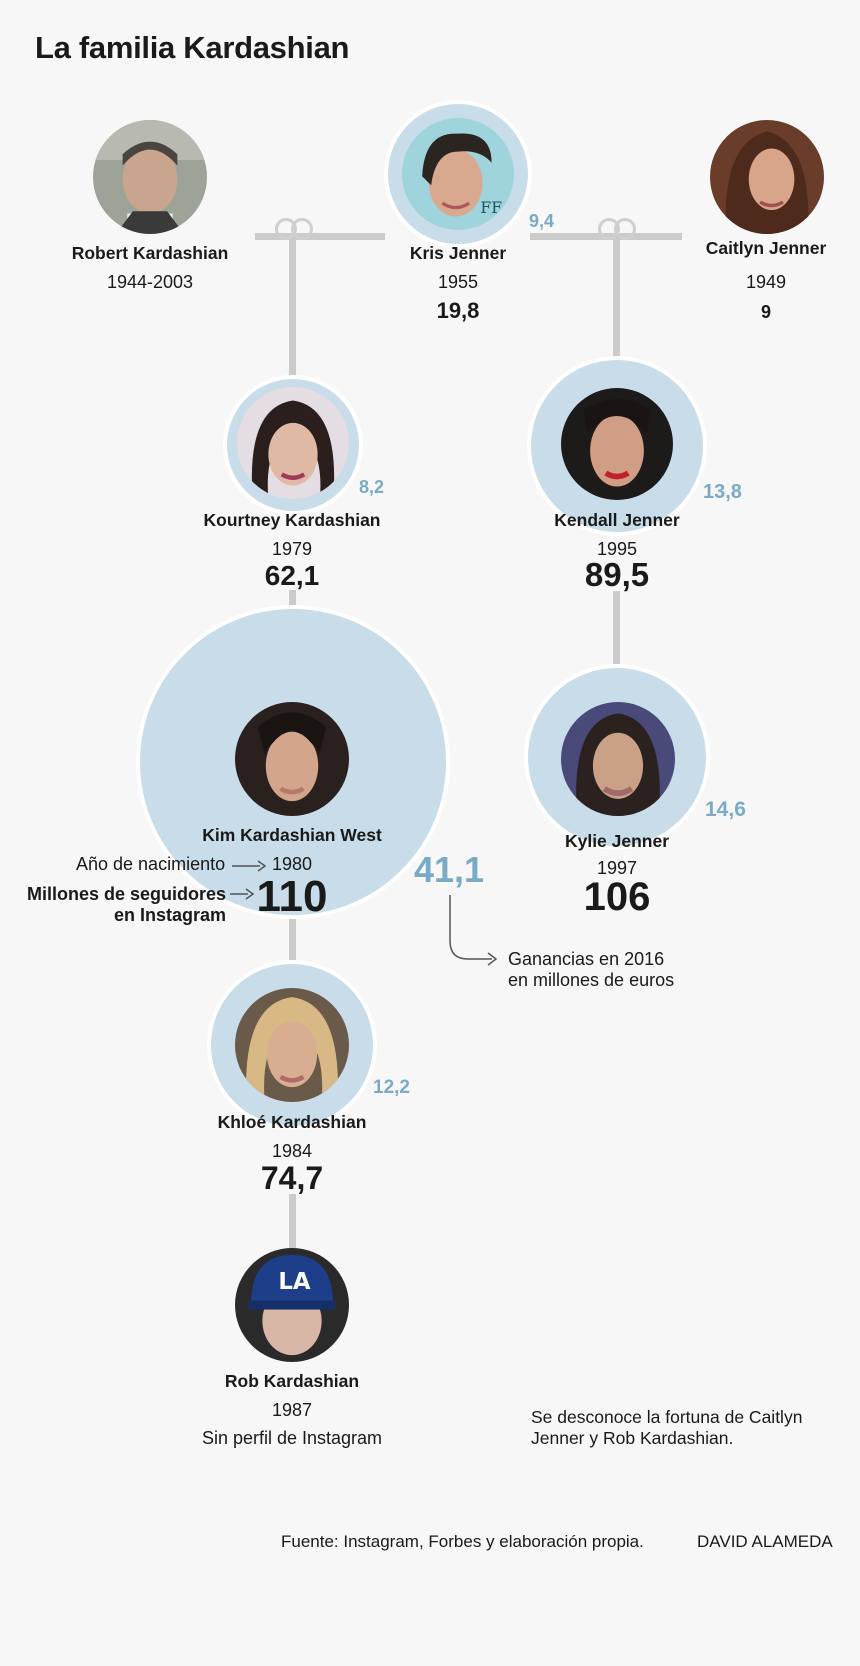  What do you see at coordinates (766, 312) in the screenshot?
I see `followers-value-caitlyn: 9` at bounding box center [766, 312].